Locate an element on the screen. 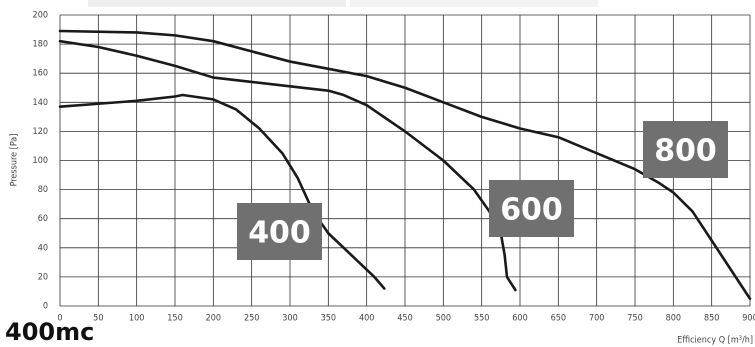  x-tick-label: 250 is located at coordinates (251, 319).